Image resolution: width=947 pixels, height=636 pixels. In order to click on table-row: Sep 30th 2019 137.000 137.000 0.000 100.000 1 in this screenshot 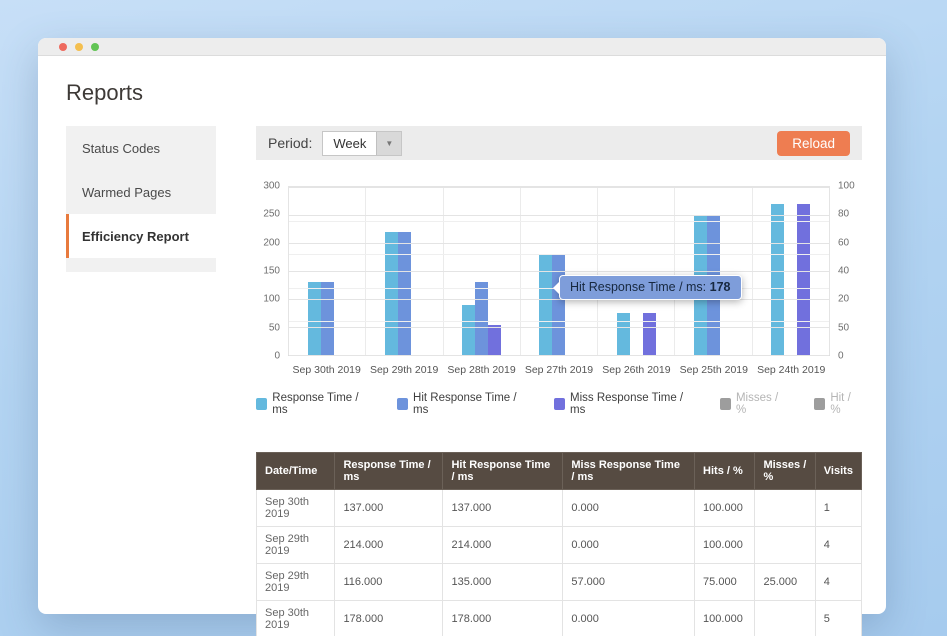, I will do `click(559, 508)`.